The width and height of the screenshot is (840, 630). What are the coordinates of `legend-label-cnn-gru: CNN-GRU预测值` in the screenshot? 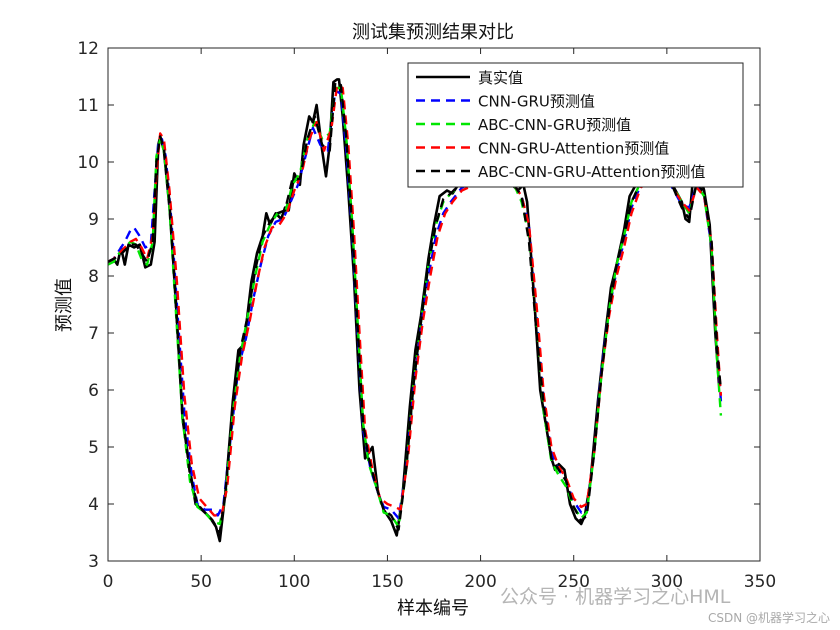 It's located at (536, 102).